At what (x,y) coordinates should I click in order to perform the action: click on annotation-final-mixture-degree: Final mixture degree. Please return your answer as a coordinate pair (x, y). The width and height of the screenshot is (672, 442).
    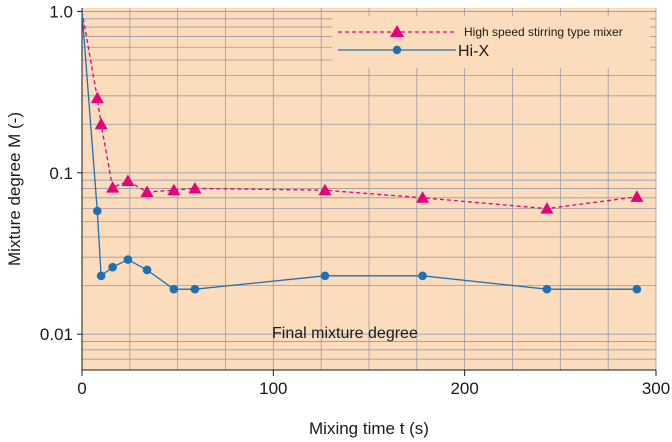
    Looking at the image, I should click on (345, 333).